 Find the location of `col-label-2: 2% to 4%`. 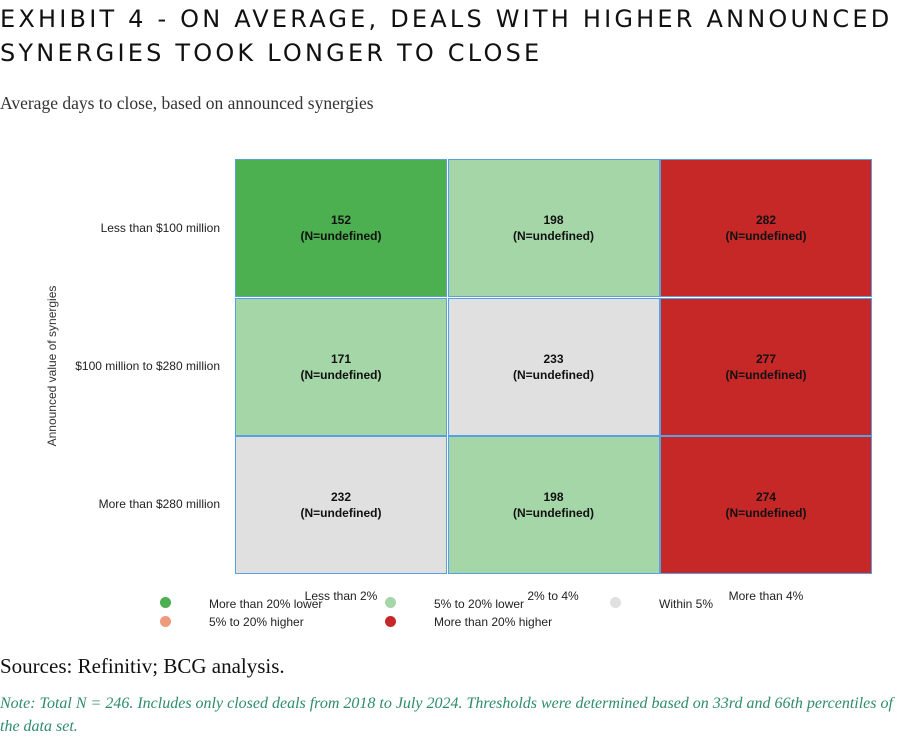

col-label-2: 2% to 4% is located at coordinates (553, 596).